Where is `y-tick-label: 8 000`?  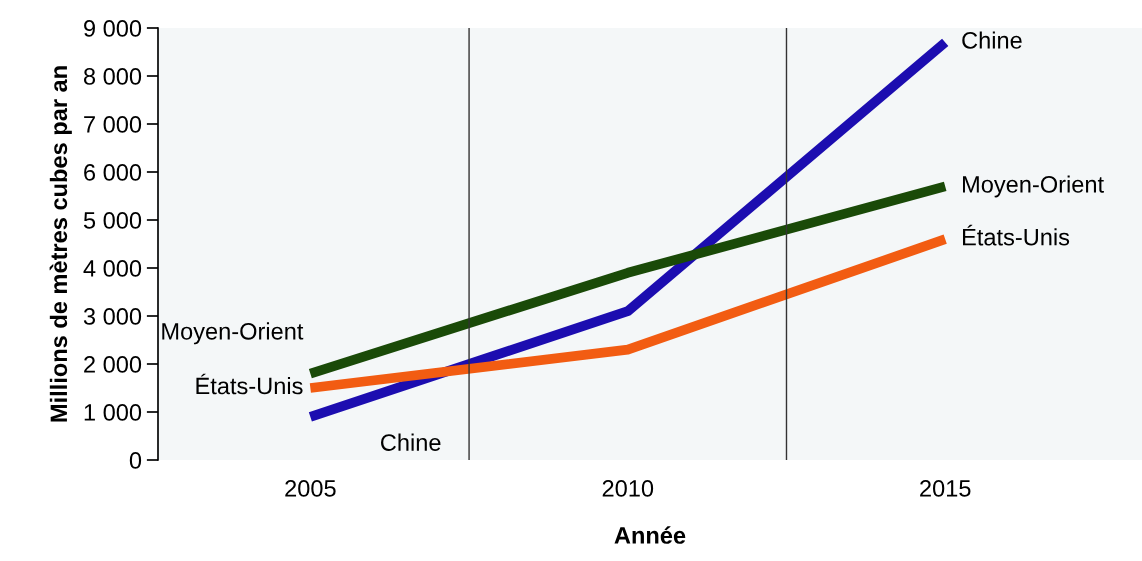 y-tick-label: 8 000 is located at coordinates (112, 76).